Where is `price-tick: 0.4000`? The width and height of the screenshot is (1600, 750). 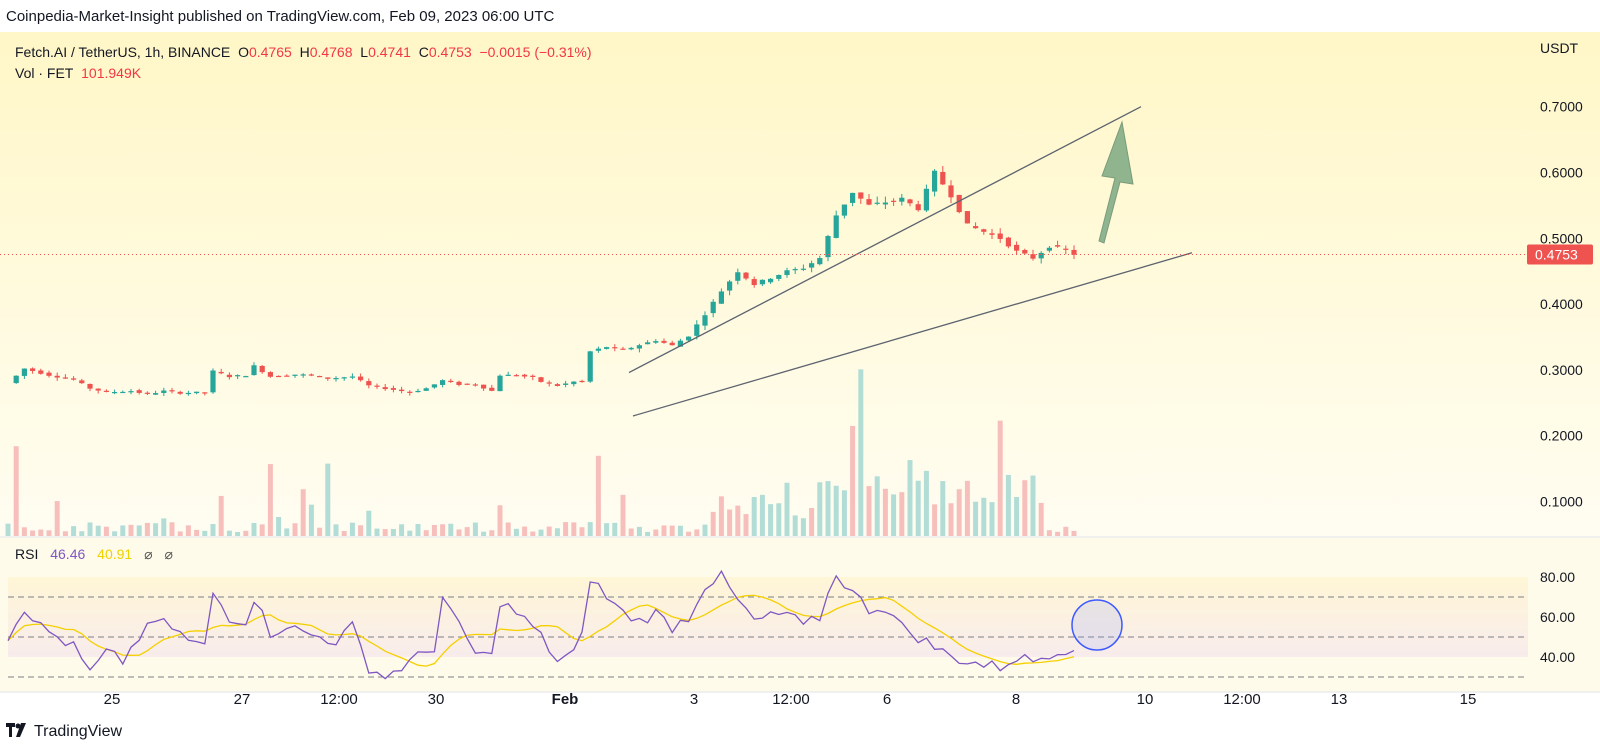
price-tick: 0.4000 is located at coordinates (1561, 304).